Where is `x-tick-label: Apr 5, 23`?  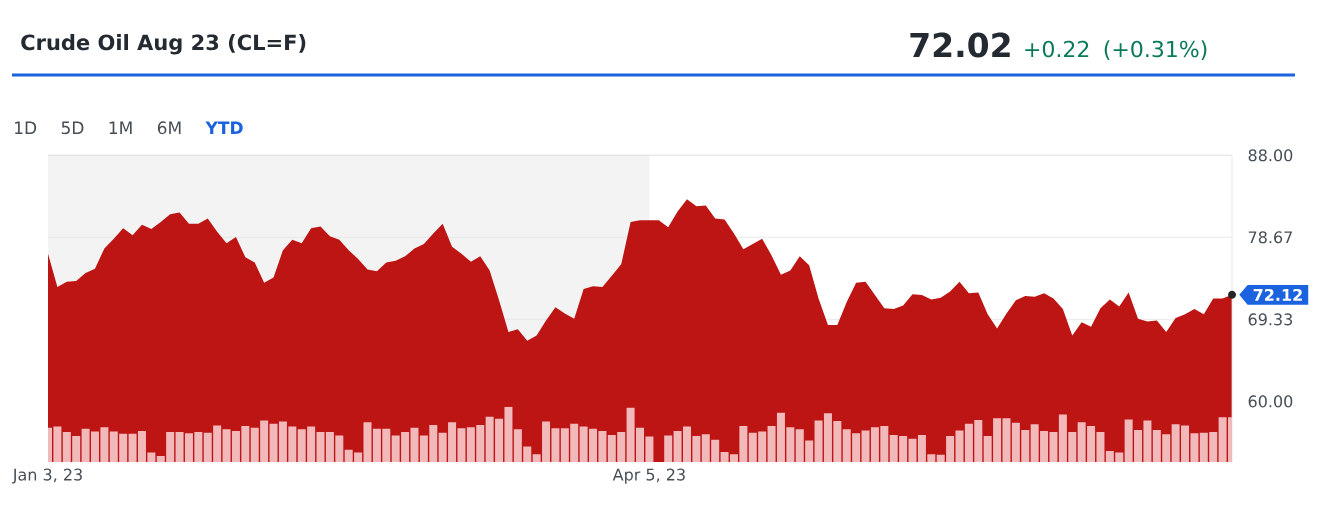 x-tick-label: Apr 5, 23 is located at coordinates (648, 476).